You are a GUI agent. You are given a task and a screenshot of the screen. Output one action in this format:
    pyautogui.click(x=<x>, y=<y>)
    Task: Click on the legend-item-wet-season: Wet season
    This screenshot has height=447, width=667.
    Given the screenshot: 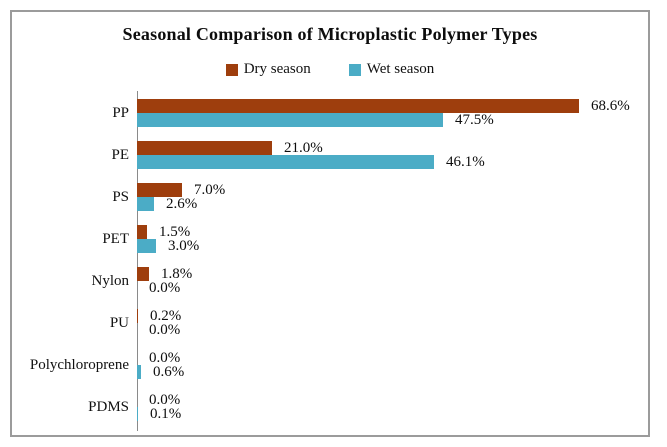 What is the action you would take?
    pyautogui.click(x=391, y=69)
    